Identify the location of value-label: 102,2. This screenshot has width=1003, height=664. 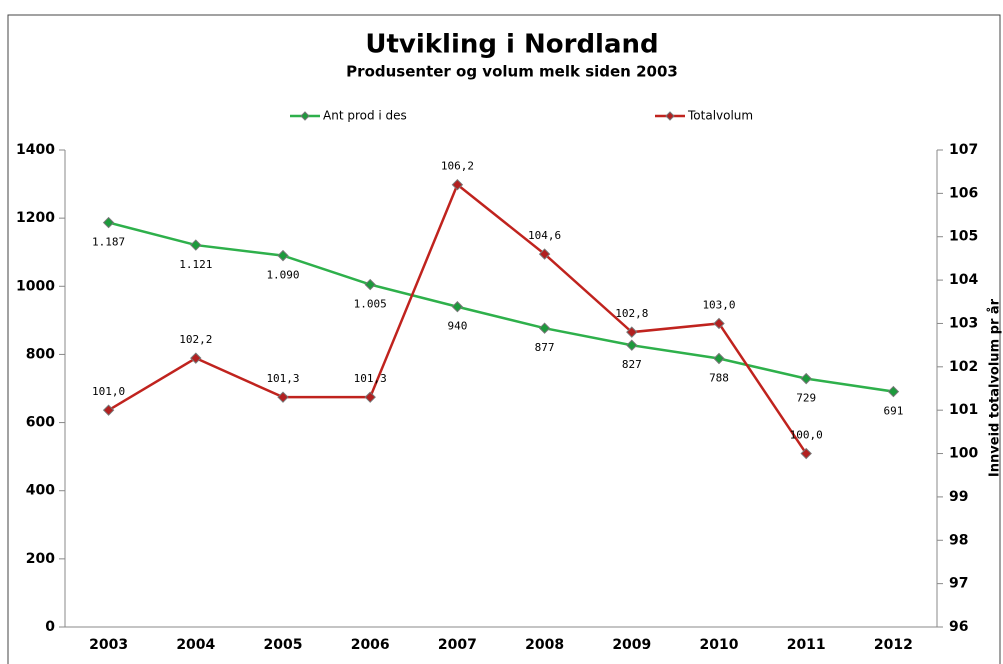
(195, 339).